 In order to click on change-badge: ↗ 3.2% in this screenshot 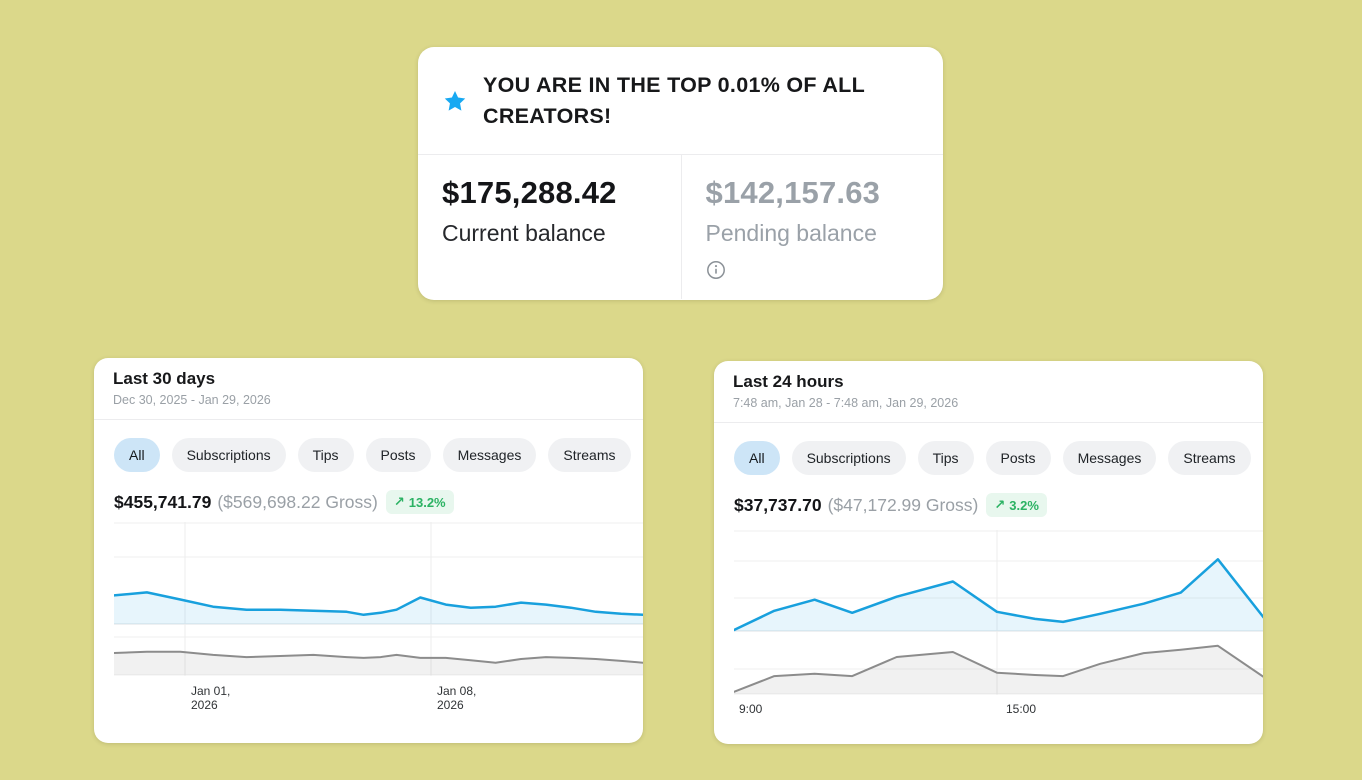, I will do `click(1016, 505)`.